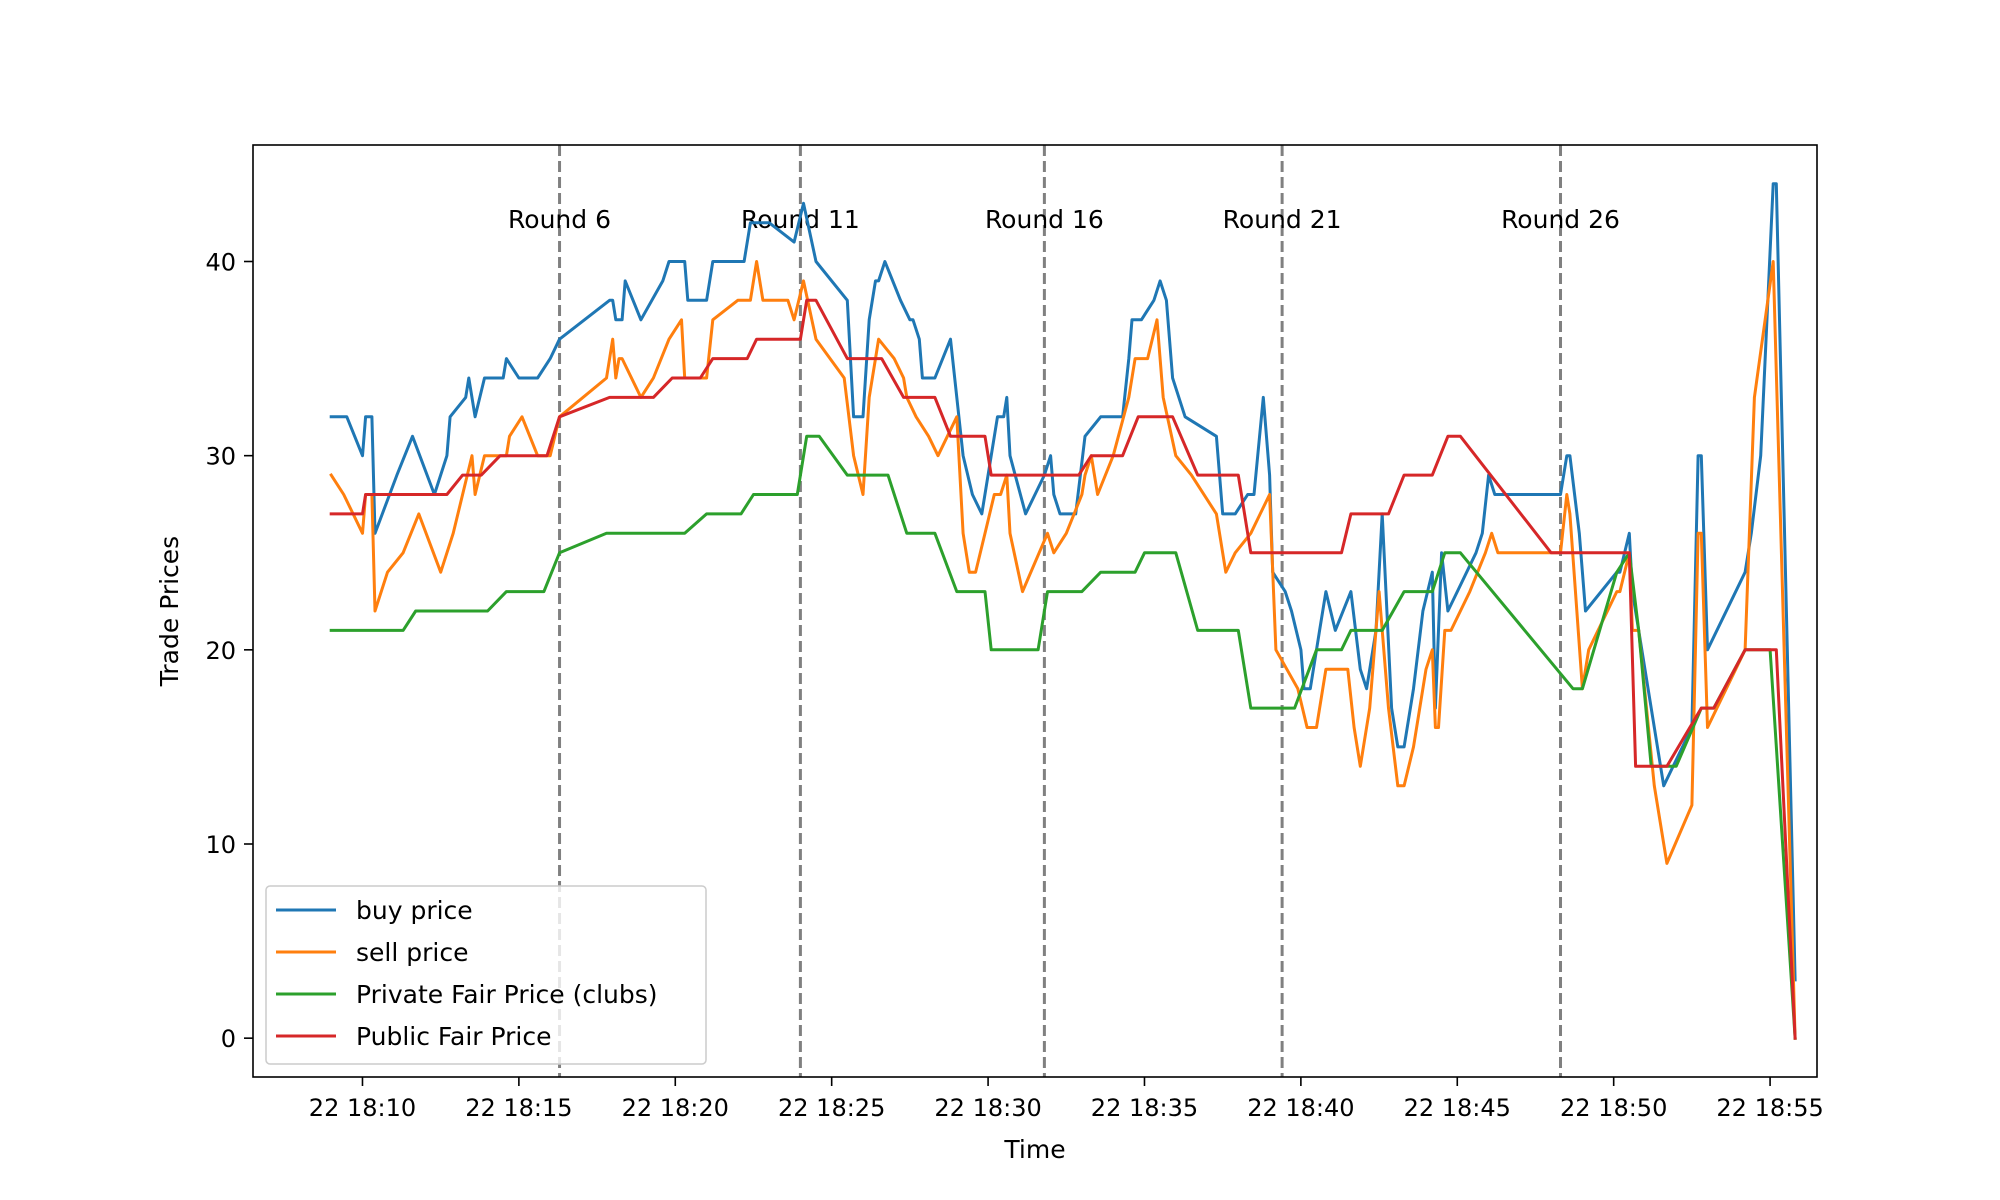  I want to click on y-tick-label: 10, so click(220, 845).